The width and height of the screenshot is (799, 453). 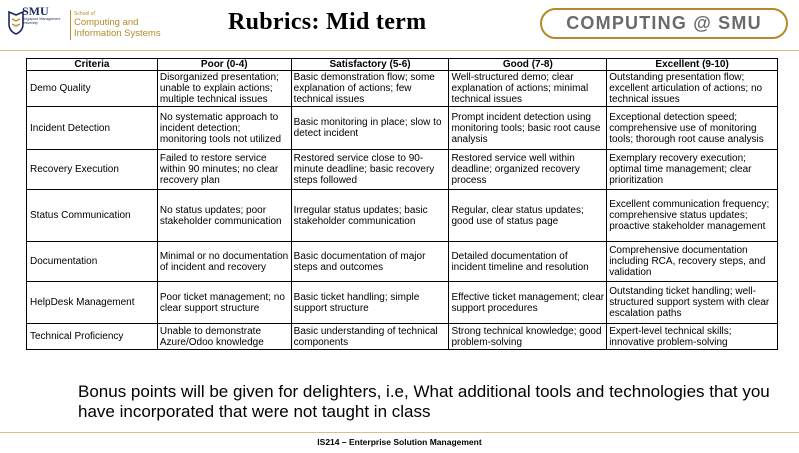 I want to click on criteria-cell: Status Communication, so click(x=92, y=215).